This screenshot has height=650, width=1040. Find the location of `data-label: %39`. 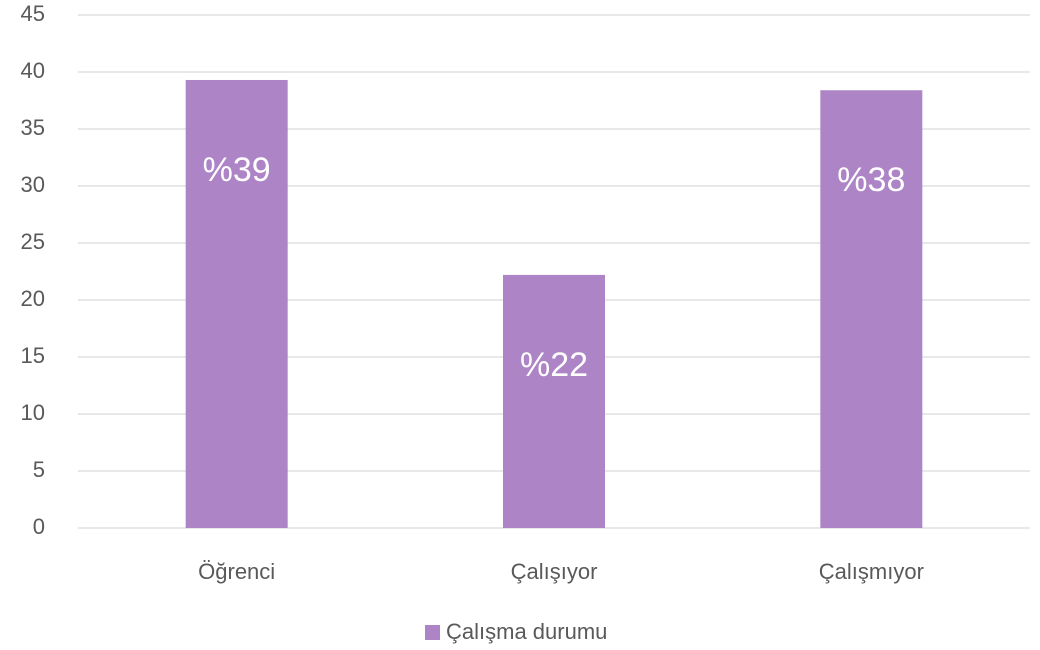

data-label: %39 is located at coordinates (237, 170).